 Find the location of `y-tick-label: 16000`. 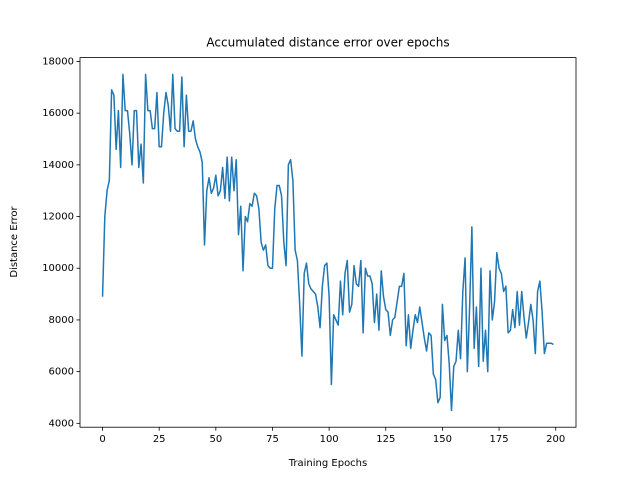

y-tick-label: 16000 is located at coordinates (58, 113).